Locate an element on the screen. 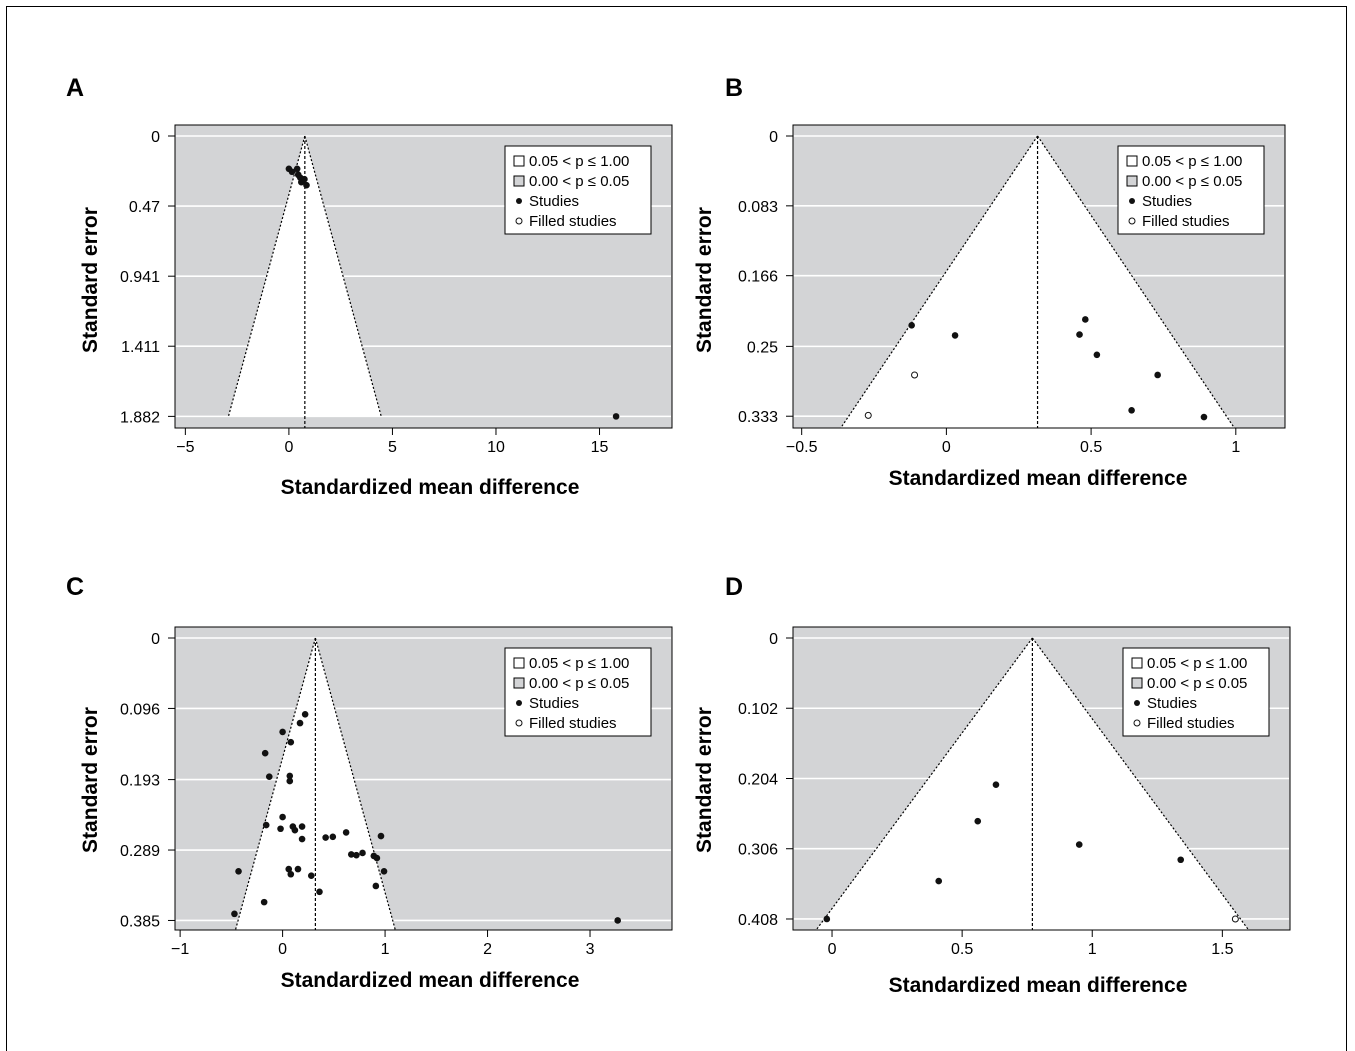  x-axis-b: −0.5 0 0.5 1 is located at coordinates (1013, 442).